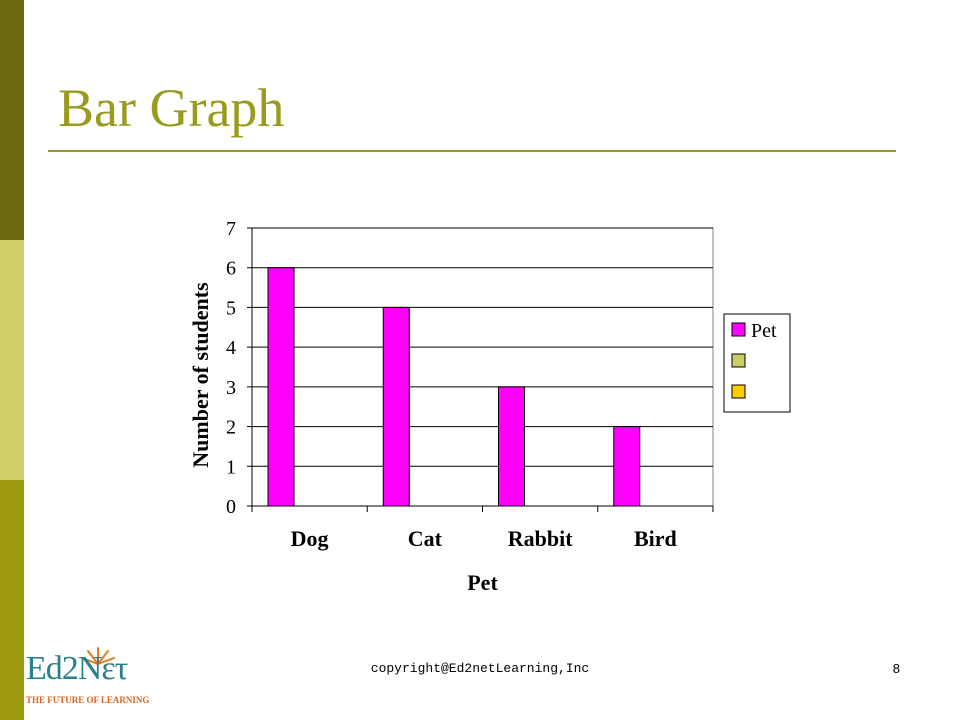 The height and width of the screenshot is (720, 960). I want to click on y-tick-label: 1, so click(231, 467).